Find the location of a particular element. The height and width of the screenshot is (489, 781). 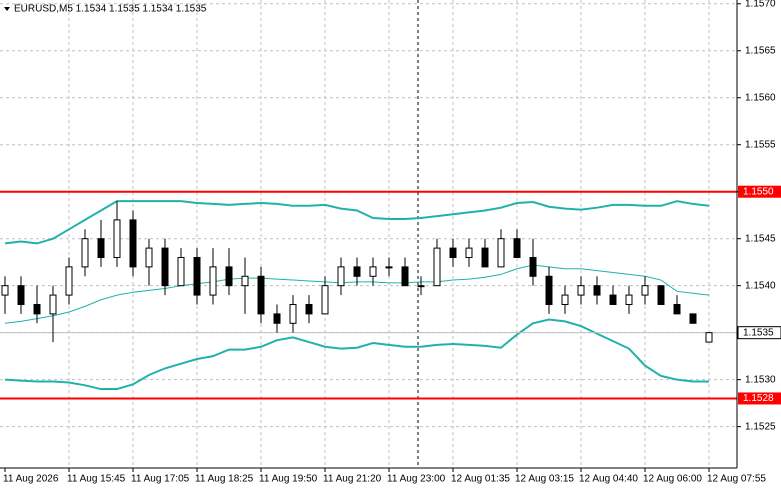

band-lower is located at coordinates (356, 354).